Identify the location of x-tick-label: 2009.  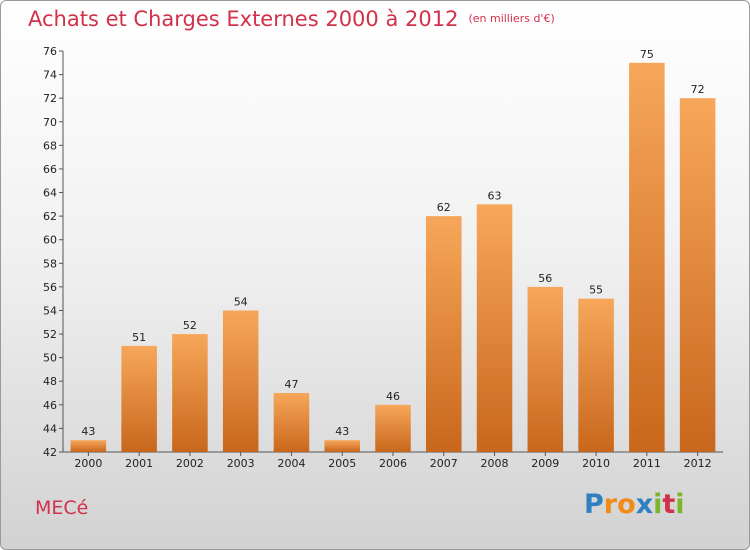
(545, 463).